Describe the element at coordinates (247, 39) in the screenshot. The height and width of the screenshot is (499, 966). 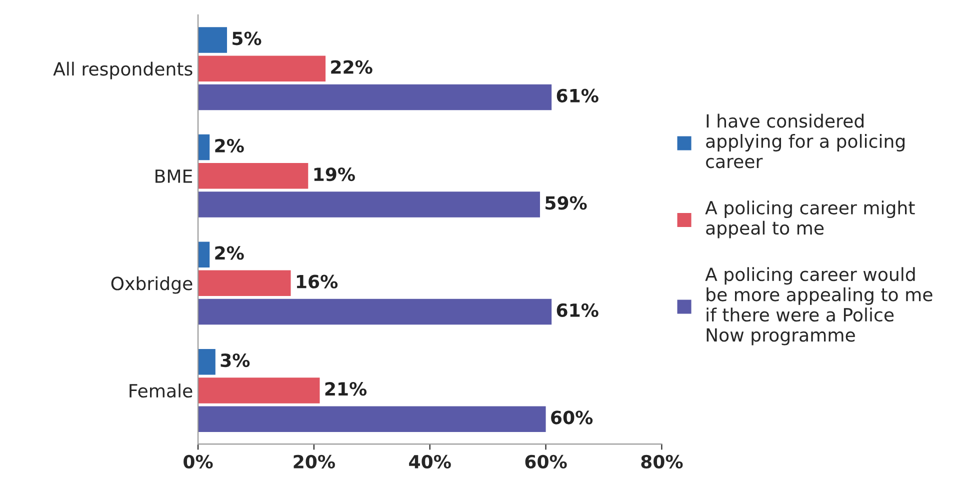
I see `data-label: 5%` at that location.